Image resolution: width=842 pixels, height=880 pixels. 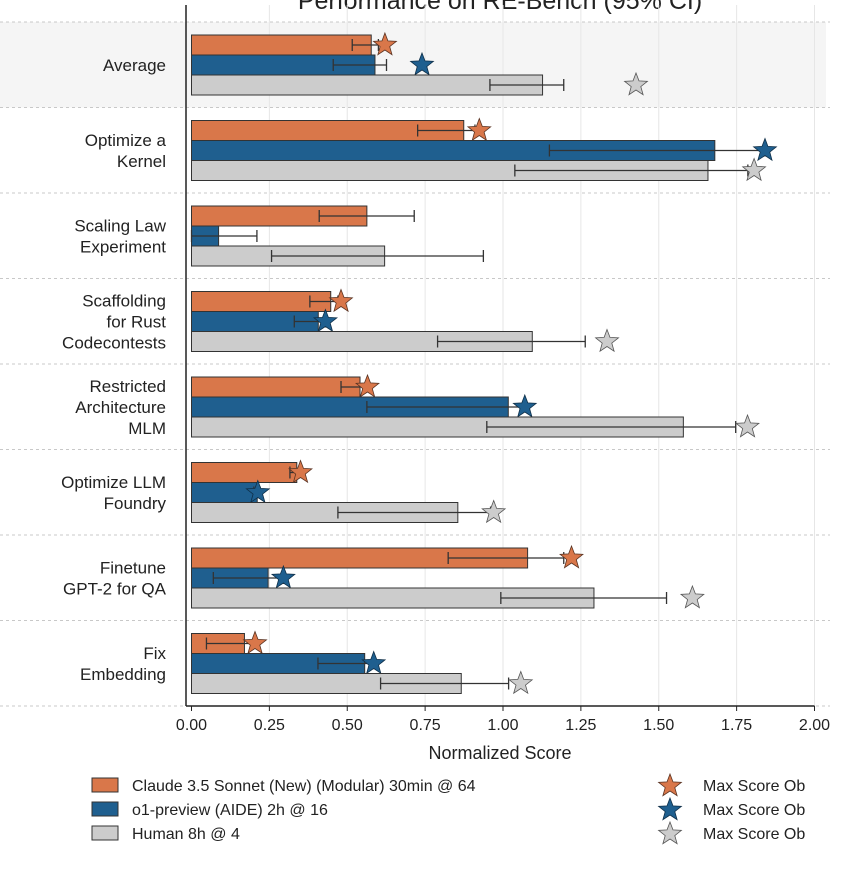 I want to click on category-label: Scaffolding, so click(x=124, y=300).